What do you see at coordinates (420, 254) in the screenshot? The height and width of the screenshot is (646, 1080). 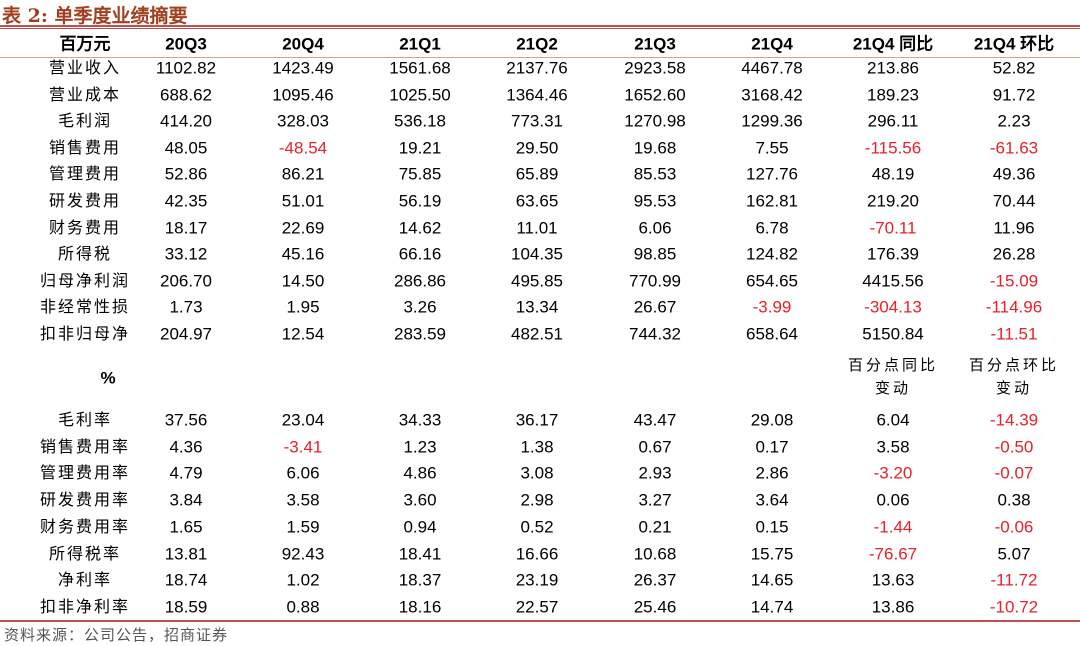 I see `cell: 66.16` at bounding box center [420, 254].